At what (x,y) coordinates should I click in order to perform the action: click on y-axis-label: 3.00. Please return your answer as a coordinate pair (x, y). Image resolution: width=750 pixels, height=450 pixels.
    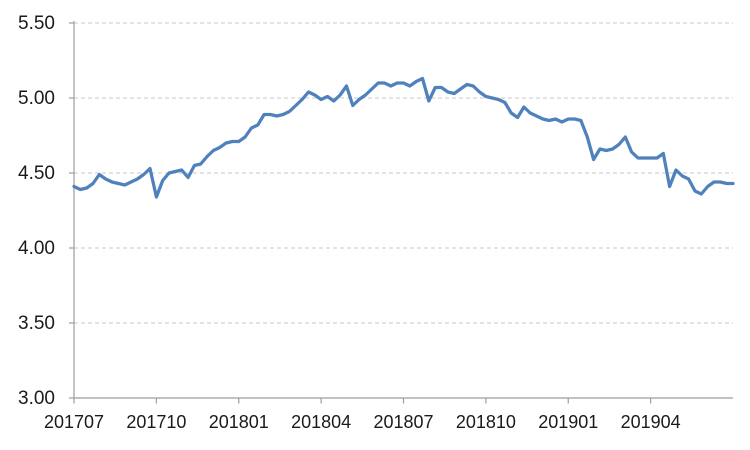
    Looking at the image, I should click on (36, 398).